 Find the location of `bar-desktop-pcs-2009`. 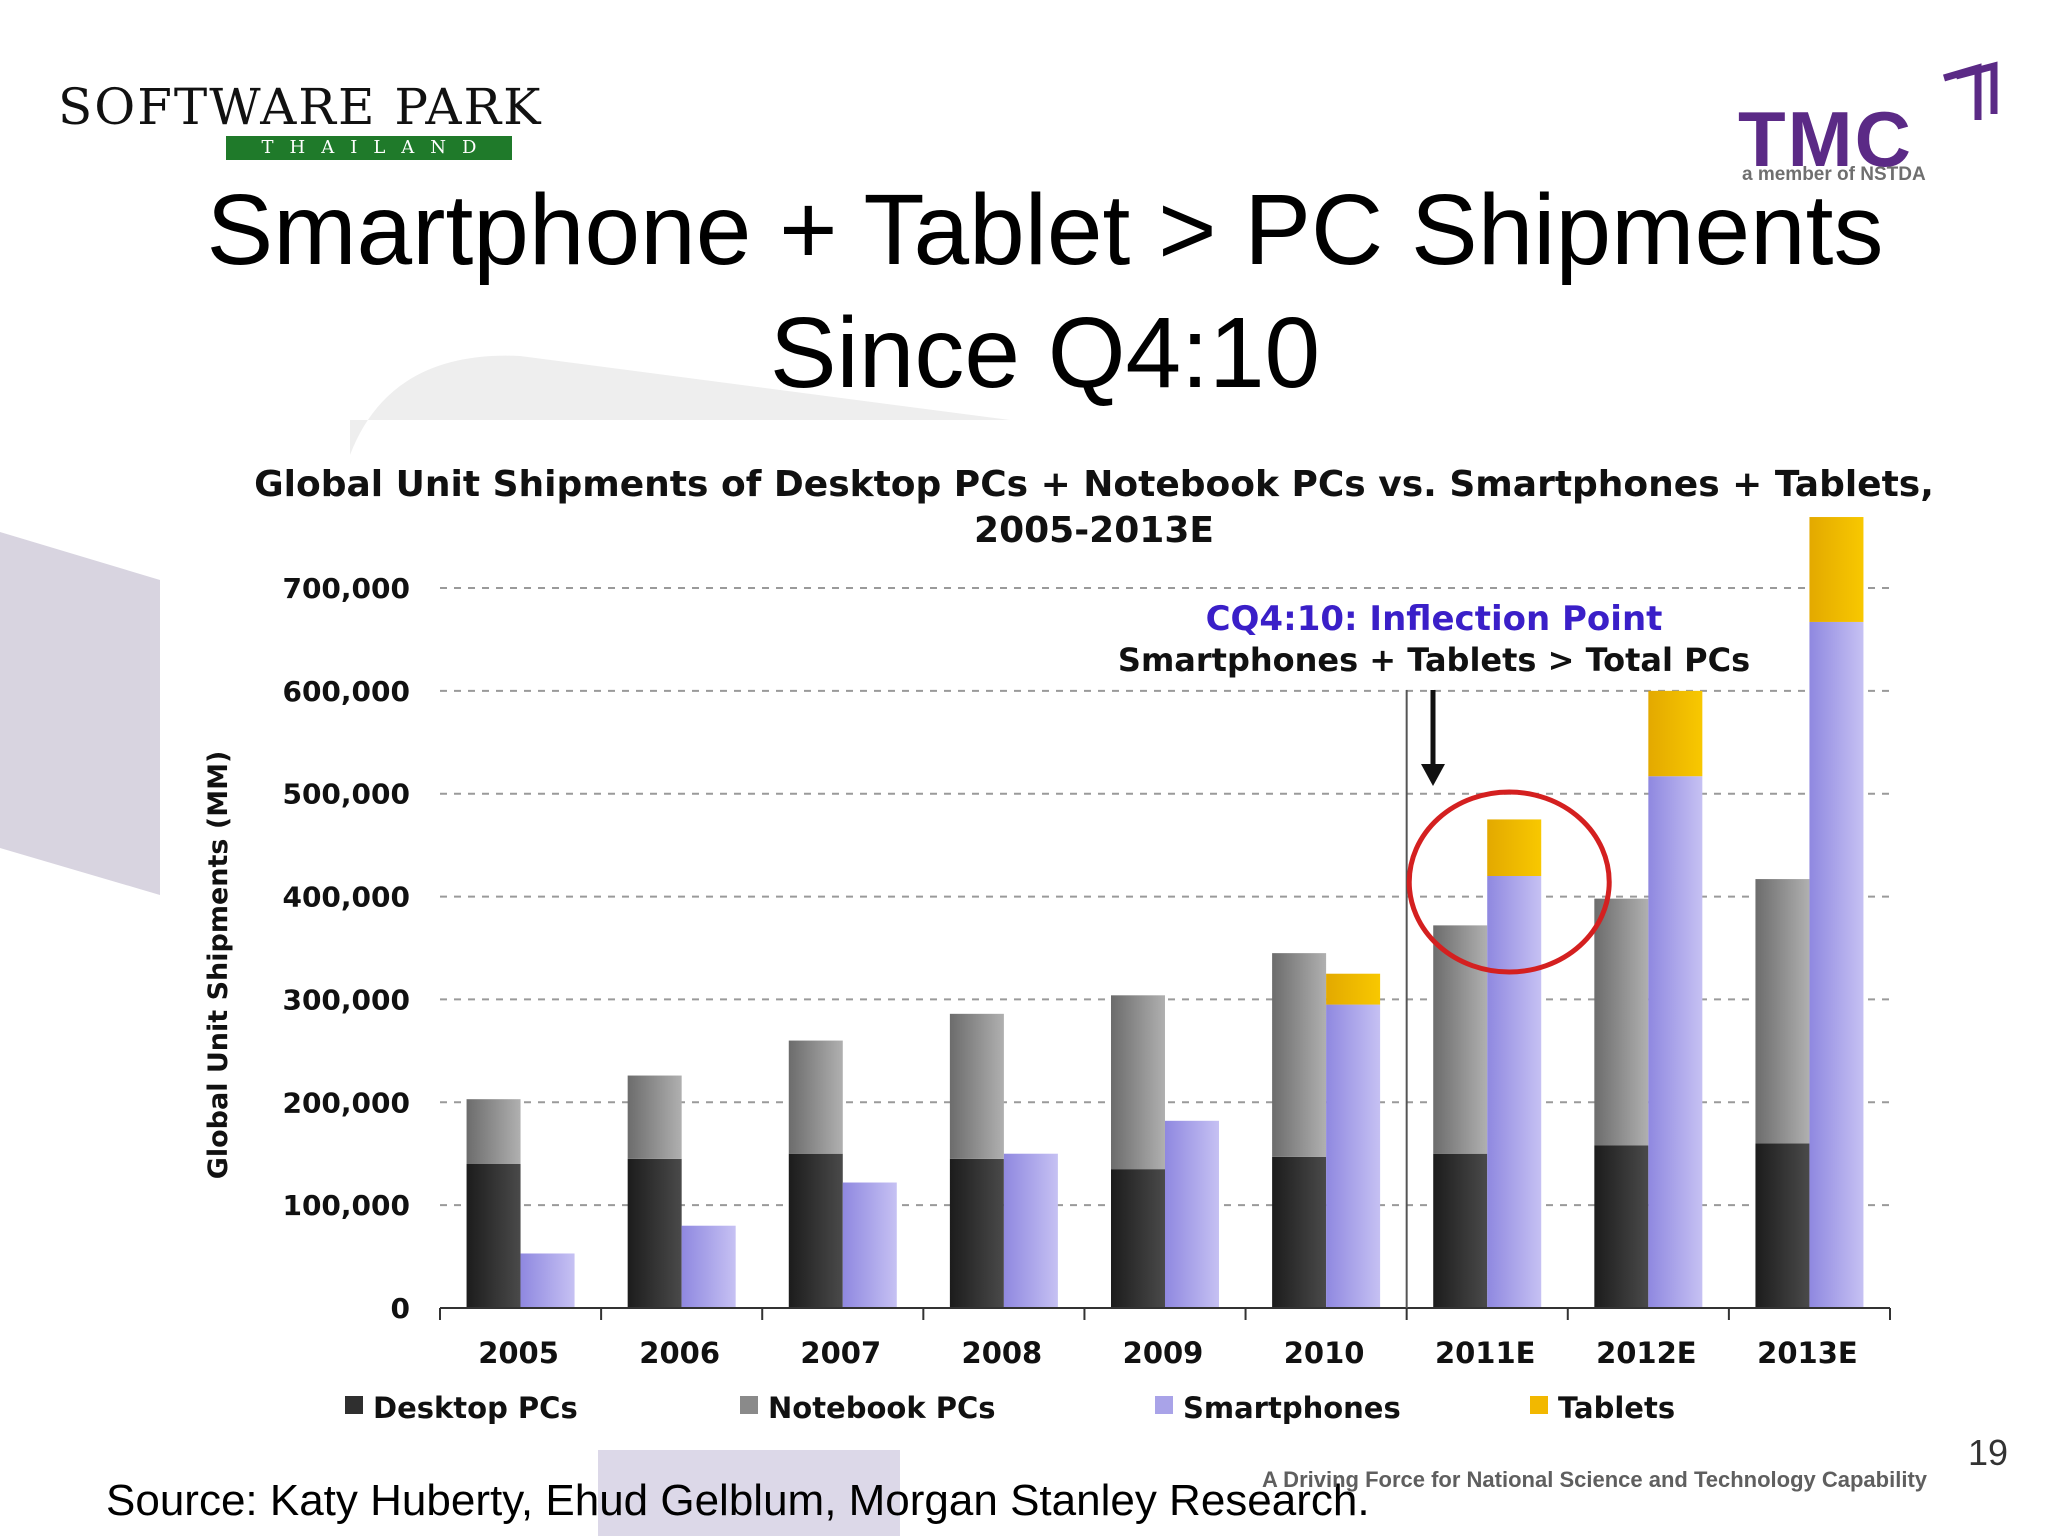

bar-desktop-pcs-2009 is located at coordinates (1138, 1238).